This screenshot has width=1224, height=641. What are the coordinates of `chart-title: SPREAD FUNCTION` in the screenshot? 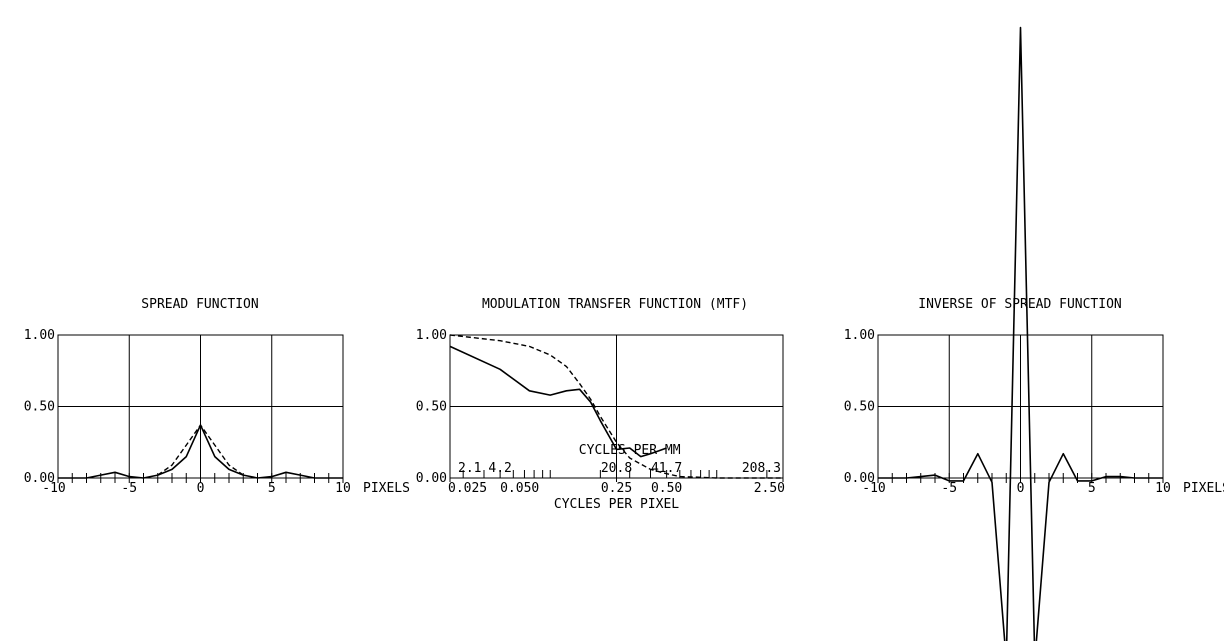 It's located at (199, 304).